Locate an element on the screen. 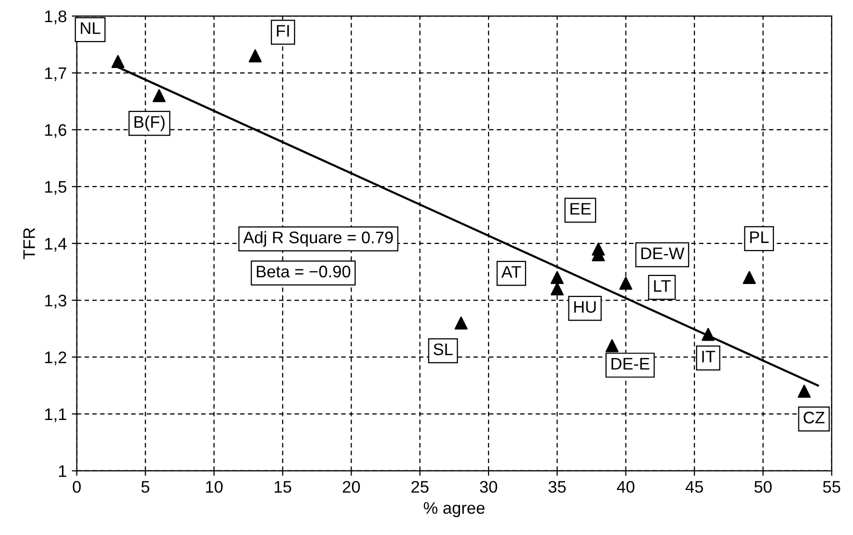 The height and width of the screenshot is (535, 853). annotation: AT is located at coordinates (511, 272).